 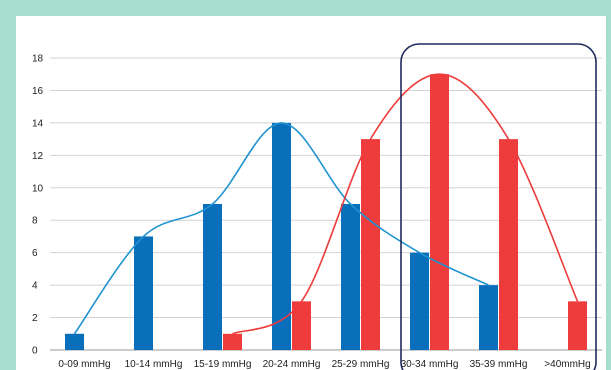 I want to click on x-category-label: 15-19 mmHg, so click(x=223, y=364).